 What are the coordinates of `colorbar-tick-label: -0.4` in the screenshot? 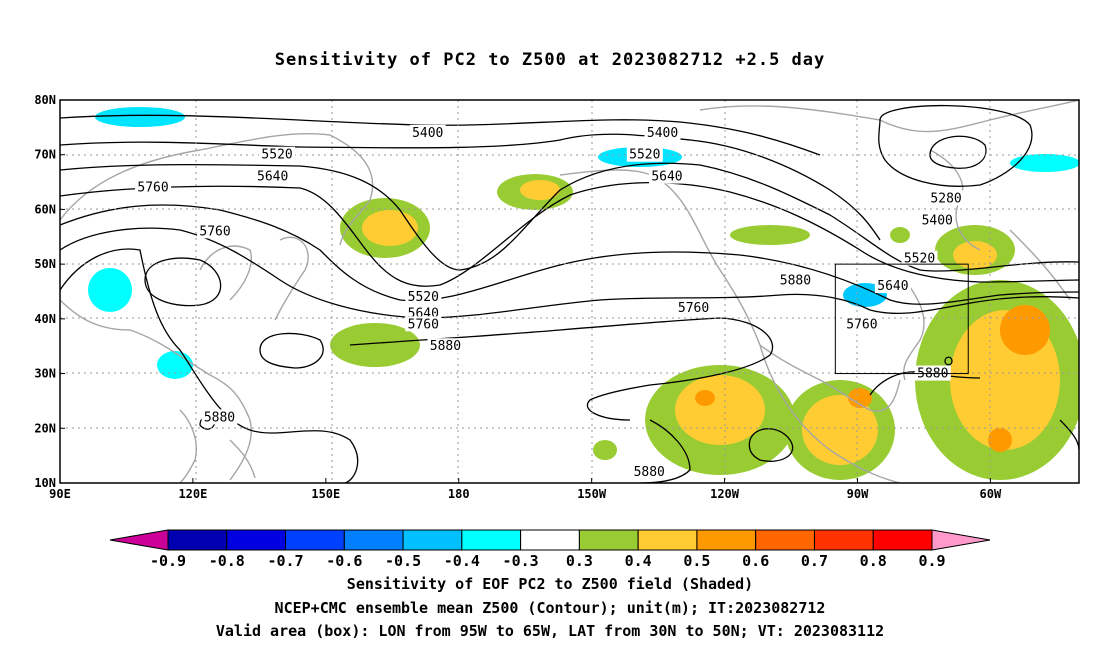 It's located at (462, 561).